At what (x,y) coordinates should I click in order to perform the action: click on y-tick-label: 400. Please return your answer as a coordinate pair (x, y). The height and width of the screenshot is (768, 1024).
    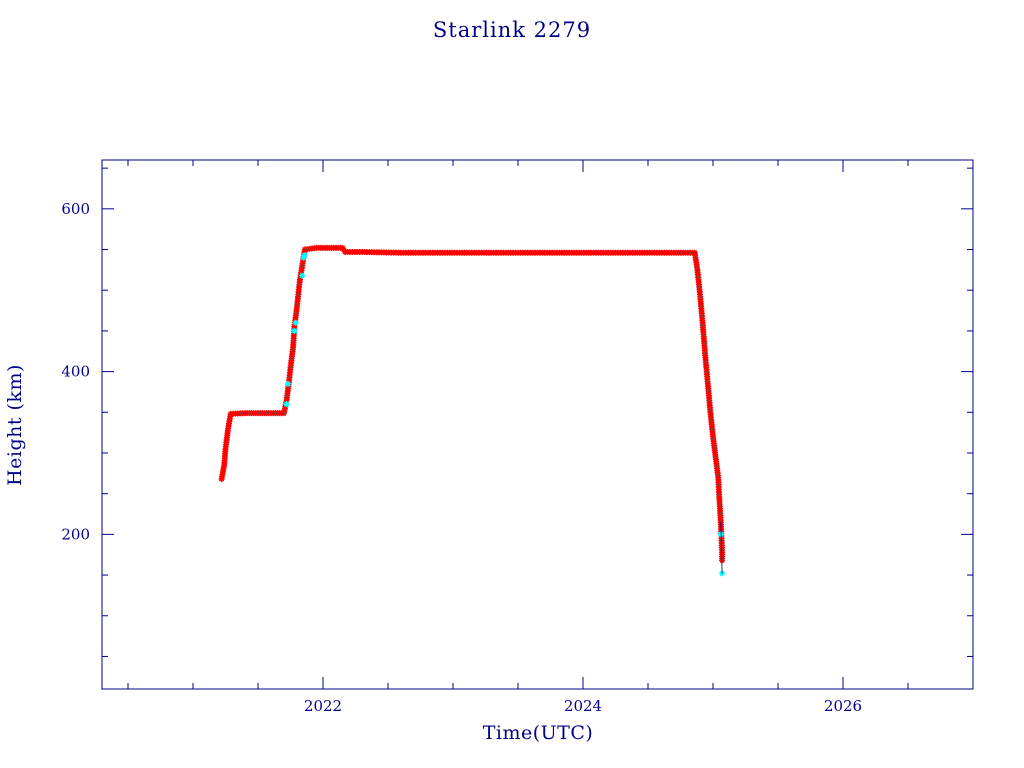
    Looking at the image, I should click on (75, 372).